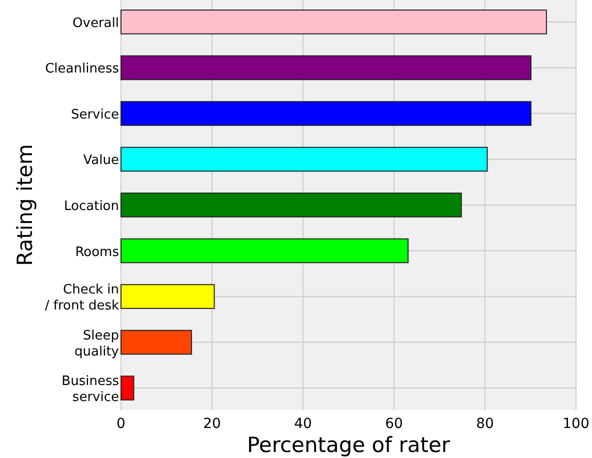  What do you see at coordinates (97, 252) in the screenshot?
I see `y-tick-label: Rooms` at bounding box center [97, 252].